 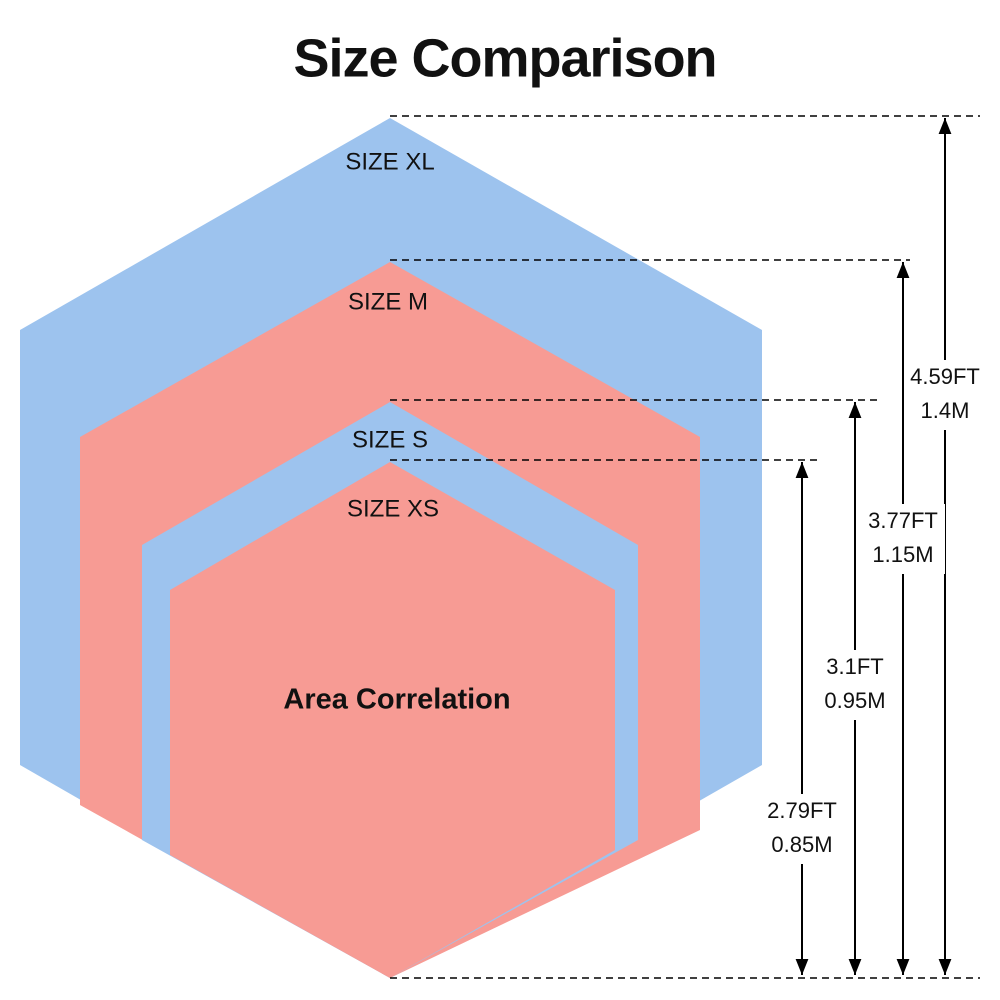 What do you see at coordinates (801, 844) in the screenshot?
I see `meters-label: 0.85M` at bounding box center [801, 844].